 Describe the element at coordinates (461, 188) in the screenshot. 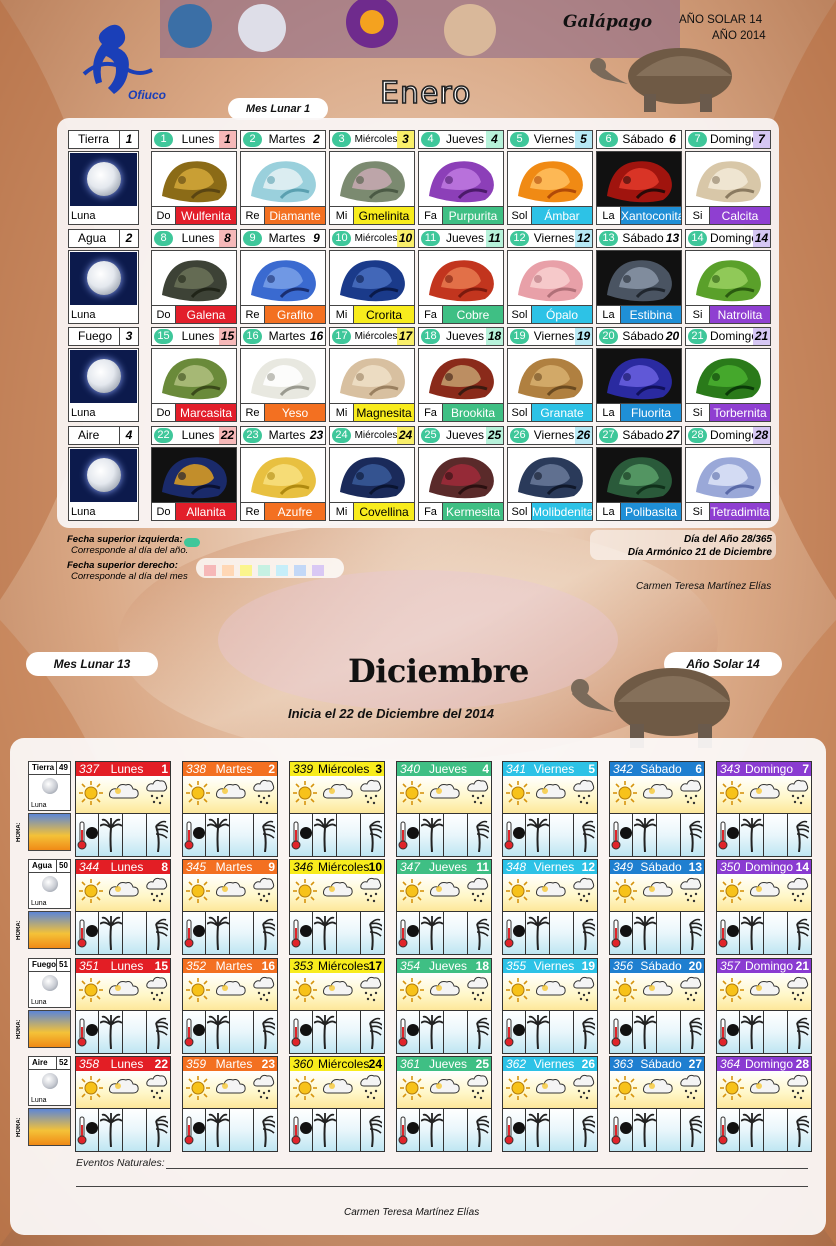

I see `mineral-cell: Fa Purpurita` at that location.